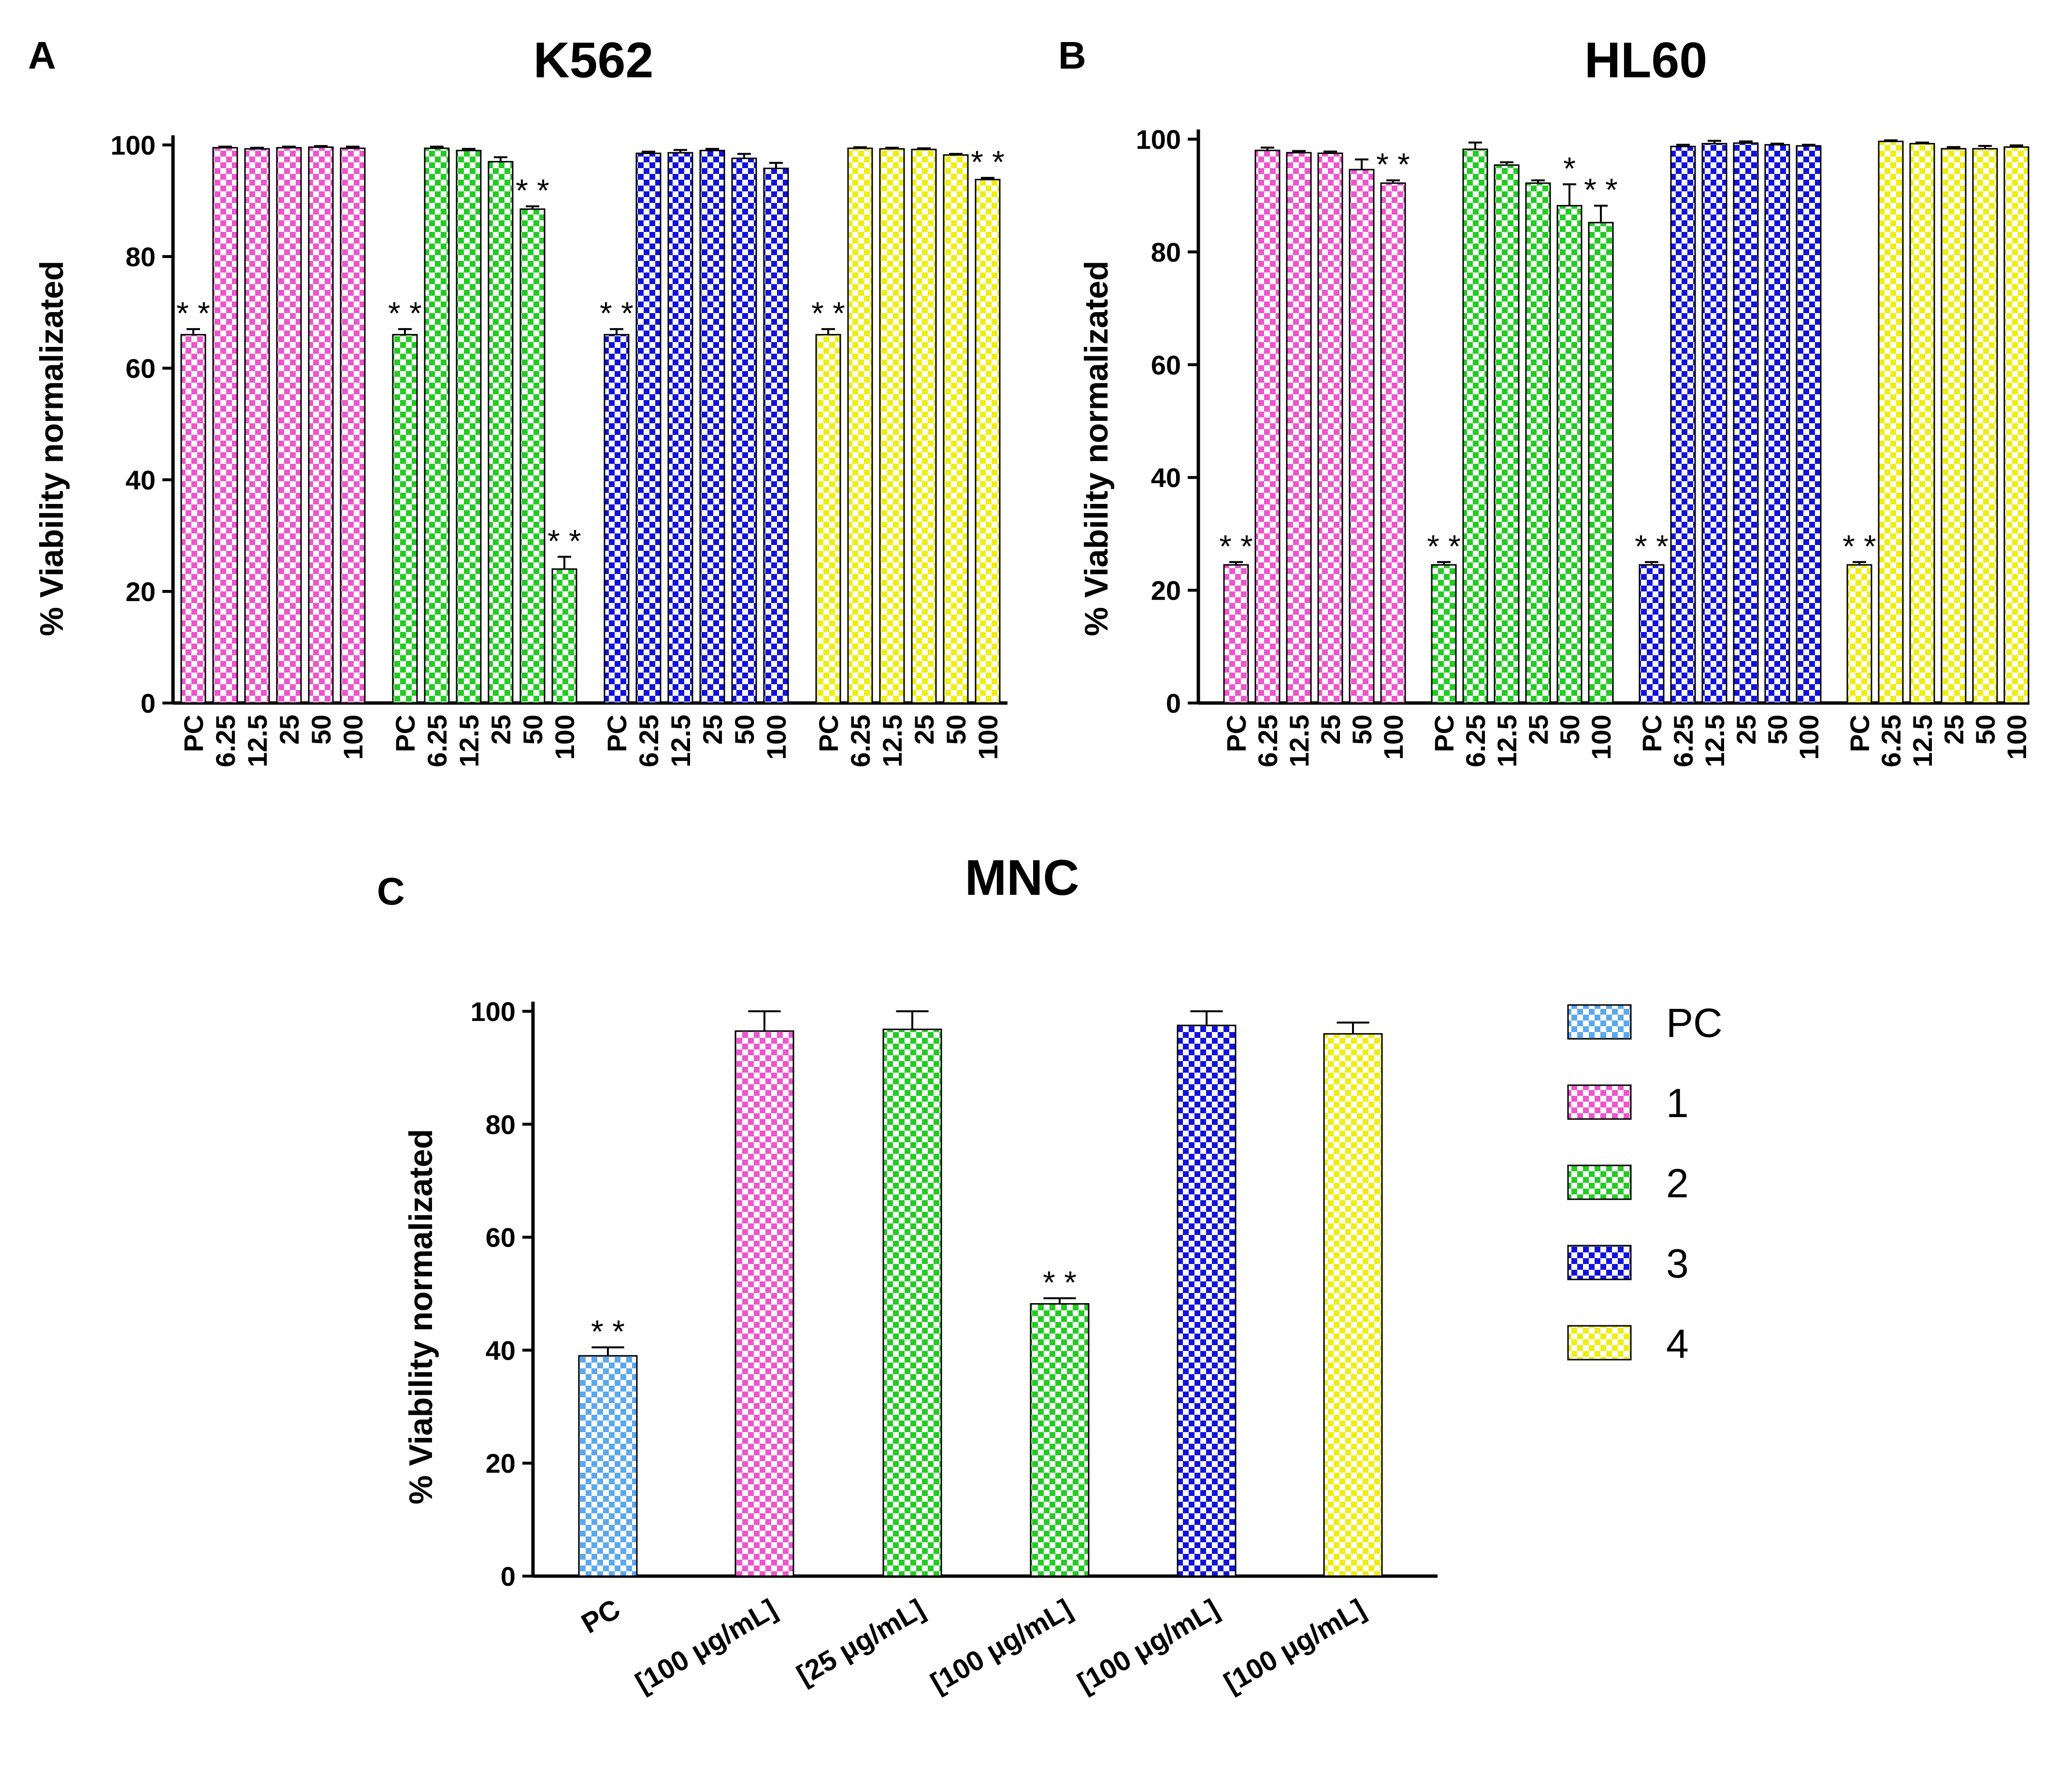 Image resolution: width=2072 pixels, height=1766 pixels. I want to click on legend-item-2: 2, so click(1628, 1183).